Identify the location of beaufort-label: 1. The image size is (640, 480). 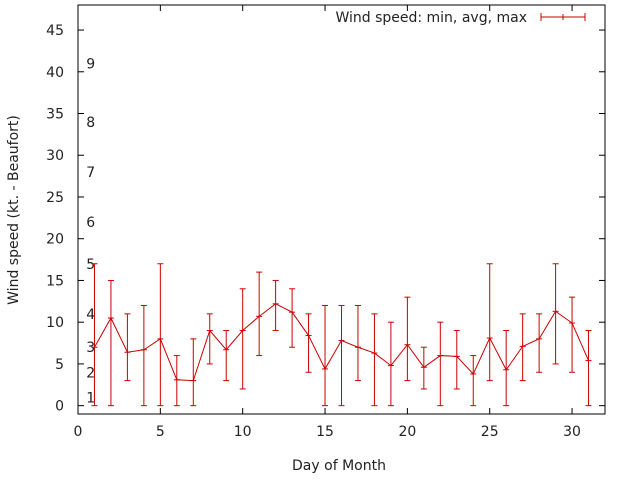
(90, 398).